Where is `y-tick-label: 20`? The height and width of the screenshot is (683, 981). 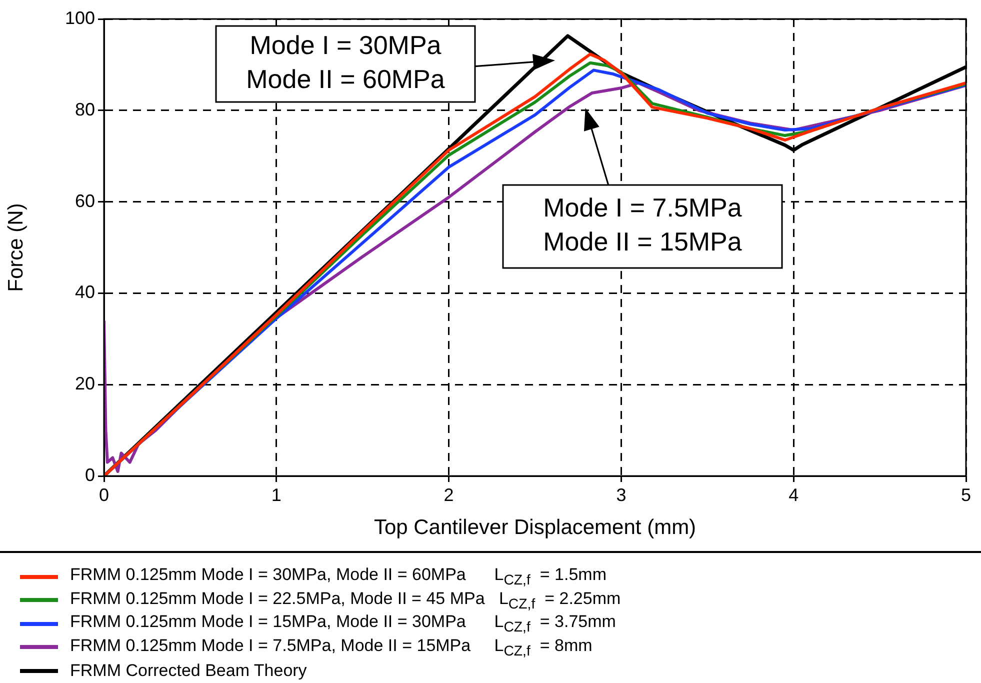
y-tick-label: 20 is located at coordinates (84, 384).